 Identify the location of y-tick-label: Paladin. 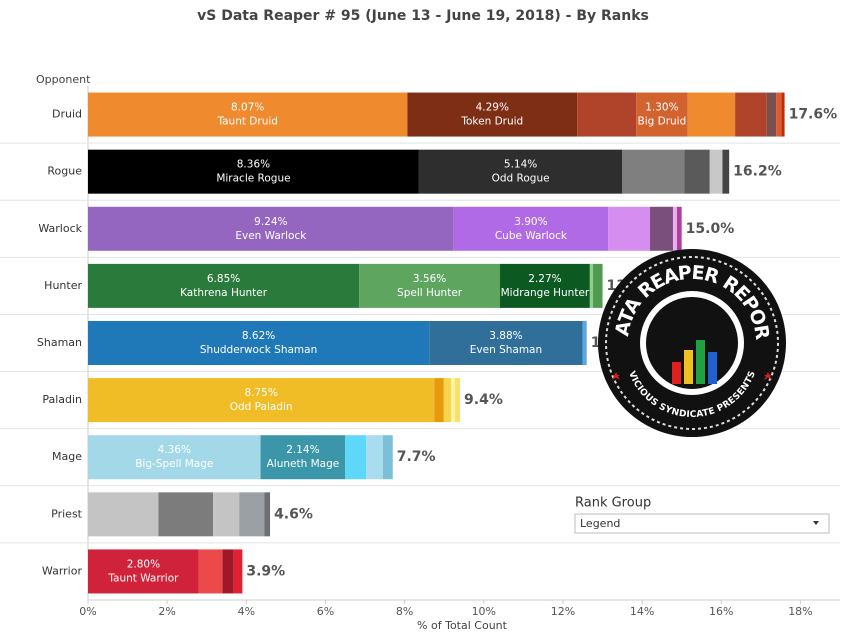
(62, 399).